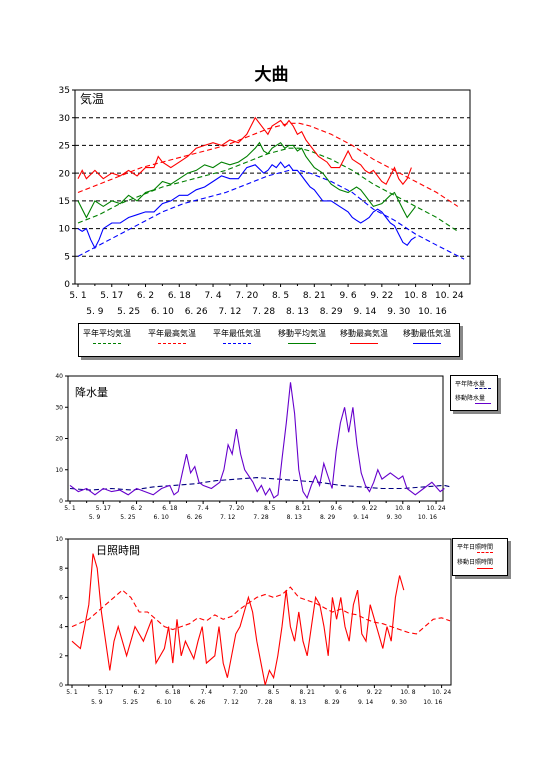 The width and height of the screenshot is (543, 768). I want to click on y-tick-label: 0, so click(67, 285).